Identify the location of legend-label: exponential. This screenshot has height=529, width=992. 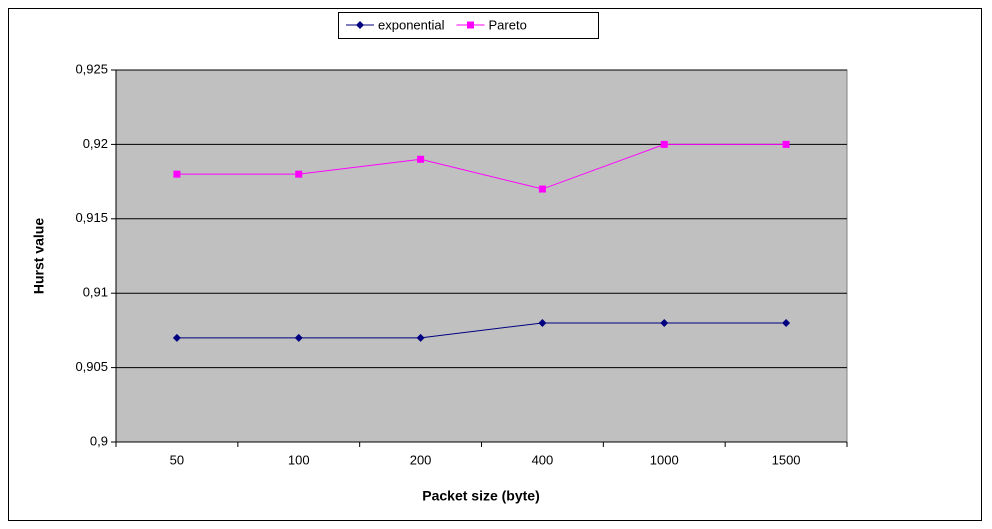
(411, 24).